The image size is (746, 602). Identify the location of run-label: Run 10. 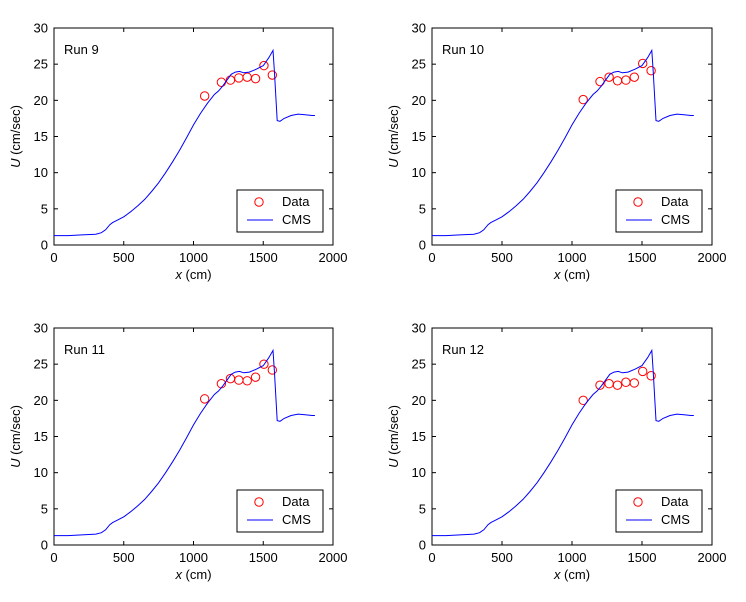
(463, 49).